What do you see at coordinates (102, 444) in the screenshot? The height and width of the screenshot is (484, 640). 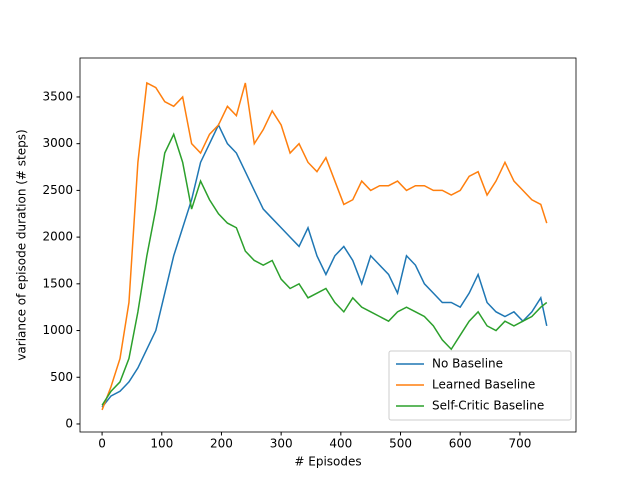 I see `x-tick-label: 0` at bounding box center [102, 444].